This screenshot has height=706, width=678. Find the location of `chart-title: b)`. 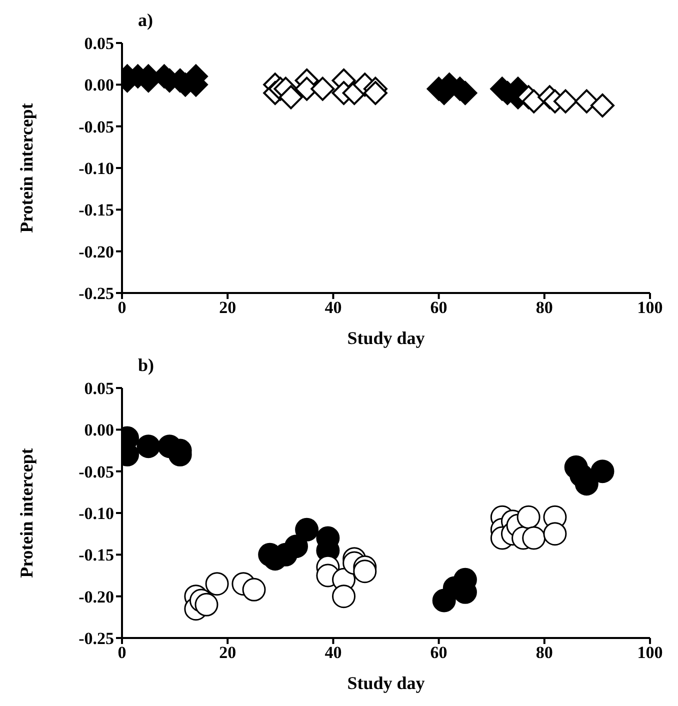

chart-title: b) is located at coordinates (146, 365).